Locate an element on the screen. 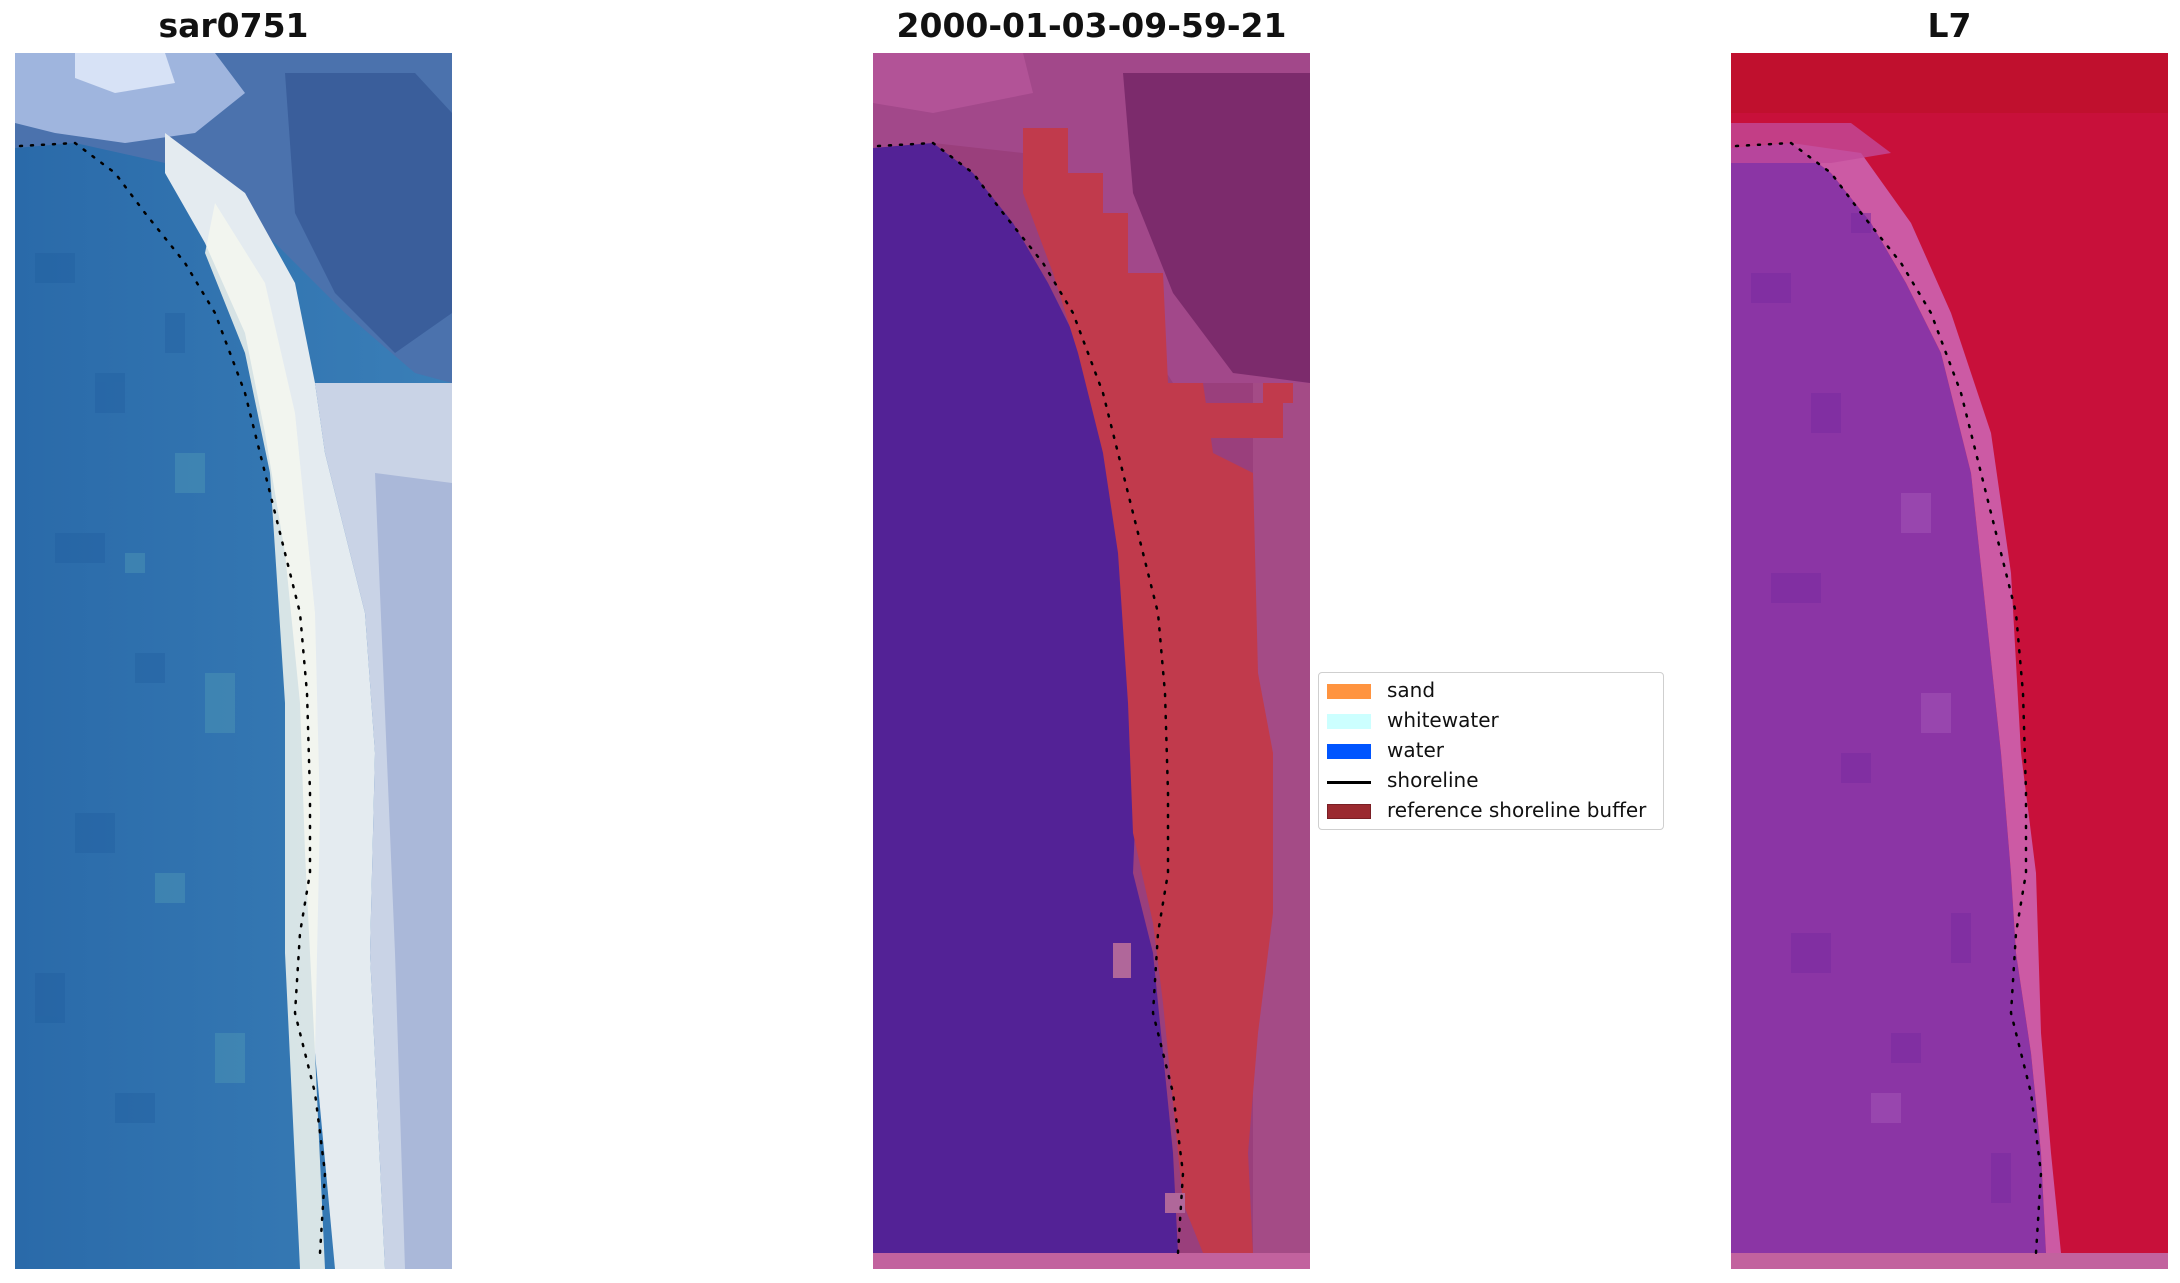  legend-label: sand is located at coordinates (1411, 690).